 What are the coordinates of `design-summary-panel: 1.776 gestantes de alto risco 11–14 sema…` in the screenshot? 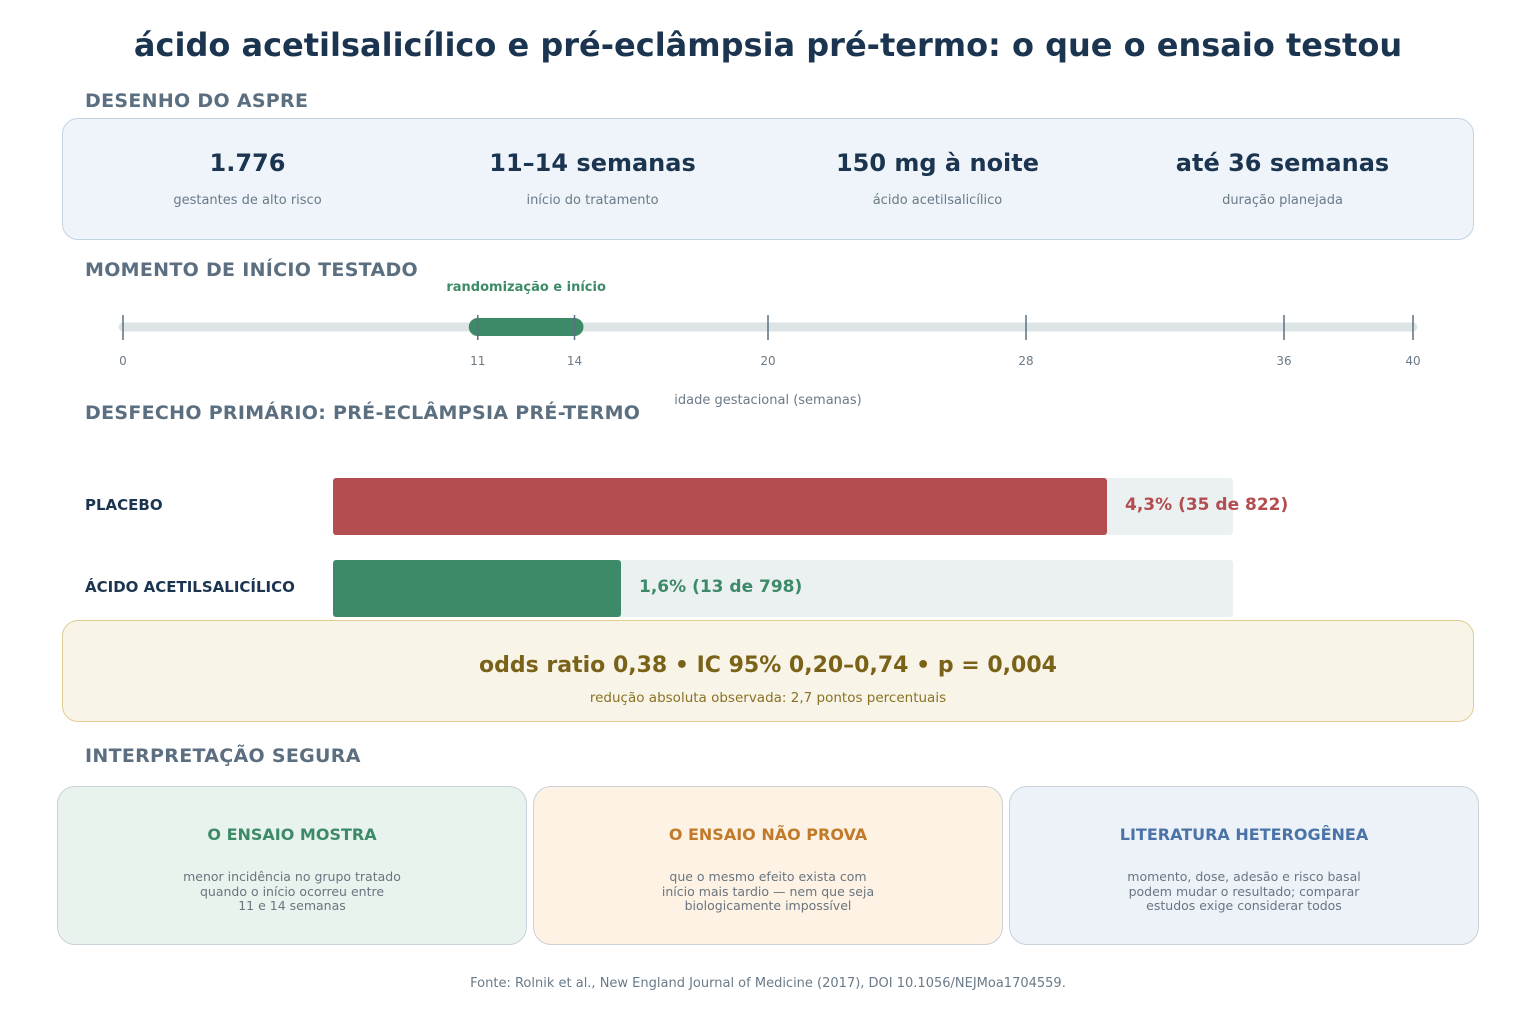 It's located at (768, 179).